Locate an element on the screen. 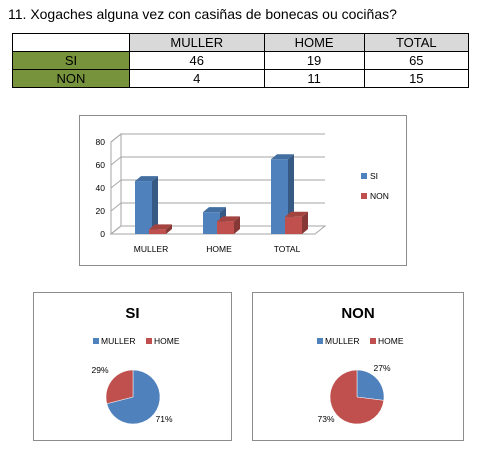 The image size is (483, 457). y-tick-label: 20 is located at coordinates (101, 211).